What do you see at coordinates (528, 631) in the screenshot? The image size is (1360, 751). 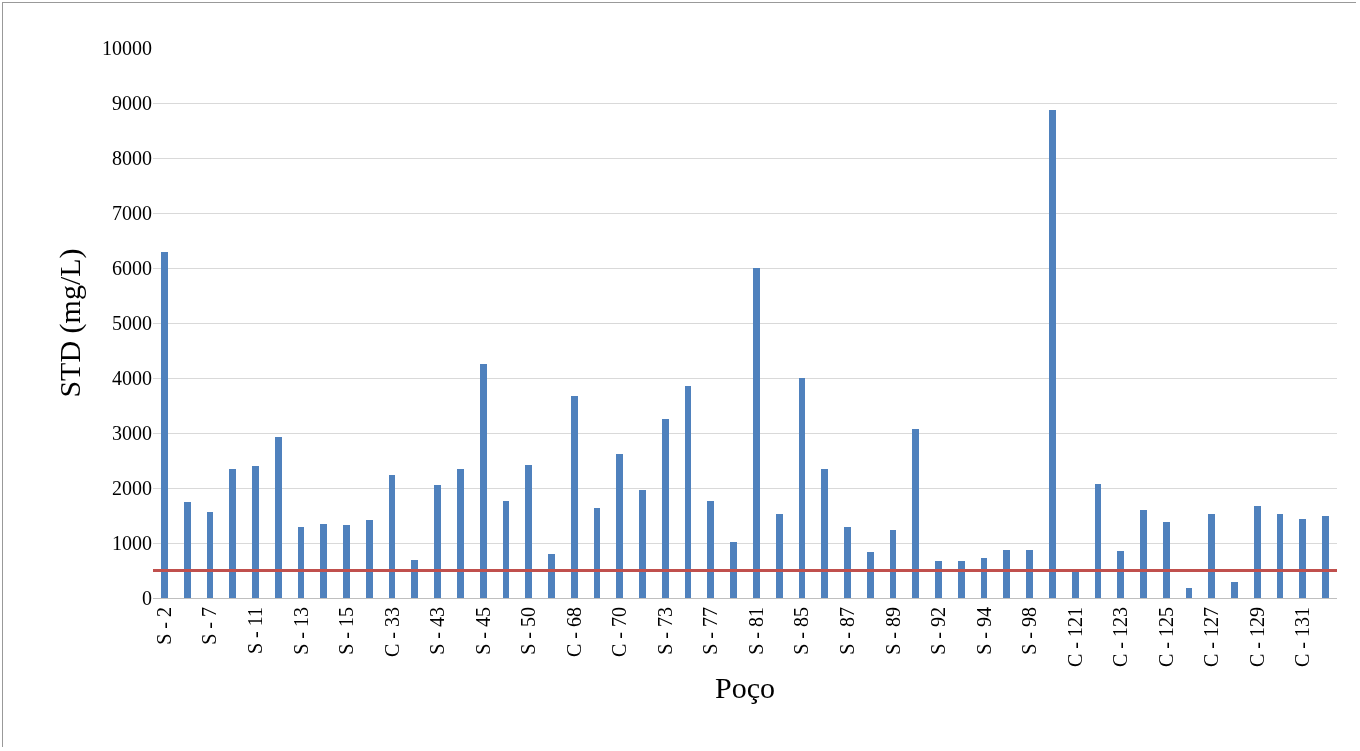 I see `x-tick-label: S - 50` at bounding box center [528, 631].